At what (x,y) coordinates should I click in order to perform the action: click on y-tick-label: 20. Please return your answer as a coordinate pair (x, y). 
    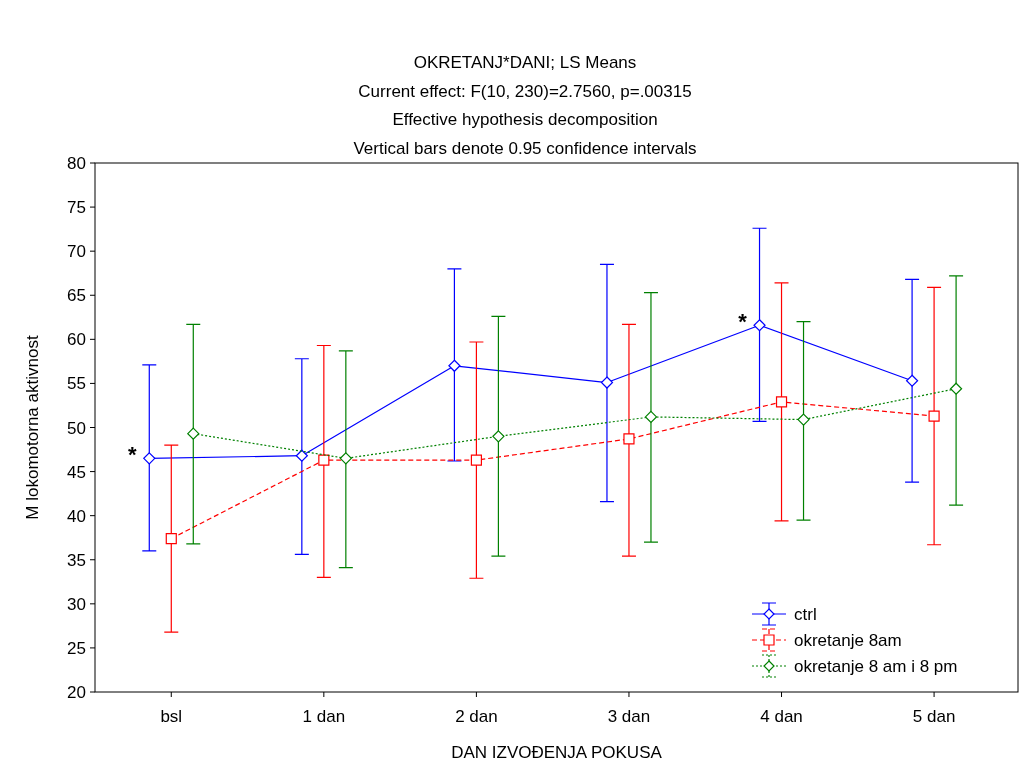
    Looking at the image, I should click on (76, 692).